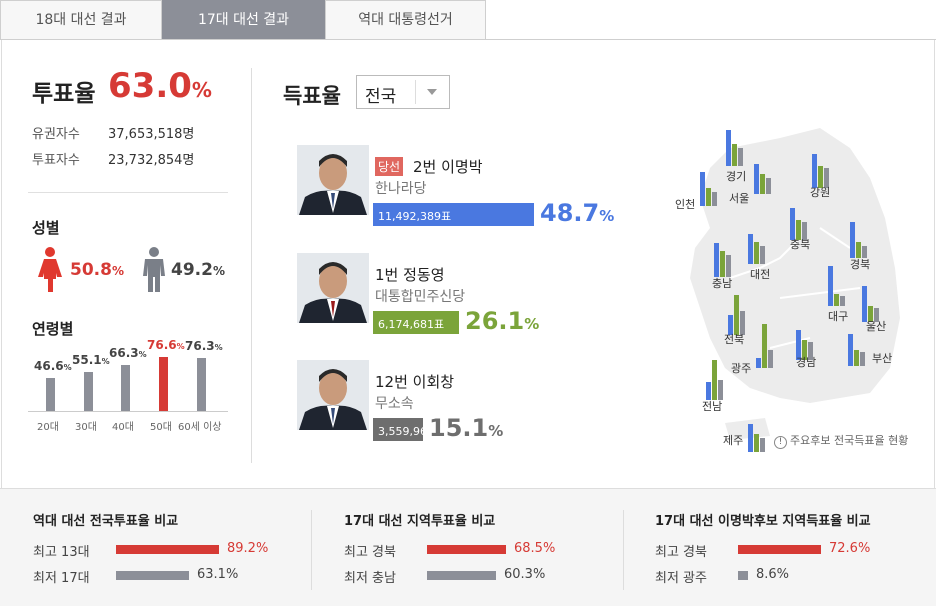 The height and width of the screenshot is (606, 936). I want to click on vote-count-0: 11,492,389표, so click(415, 216).